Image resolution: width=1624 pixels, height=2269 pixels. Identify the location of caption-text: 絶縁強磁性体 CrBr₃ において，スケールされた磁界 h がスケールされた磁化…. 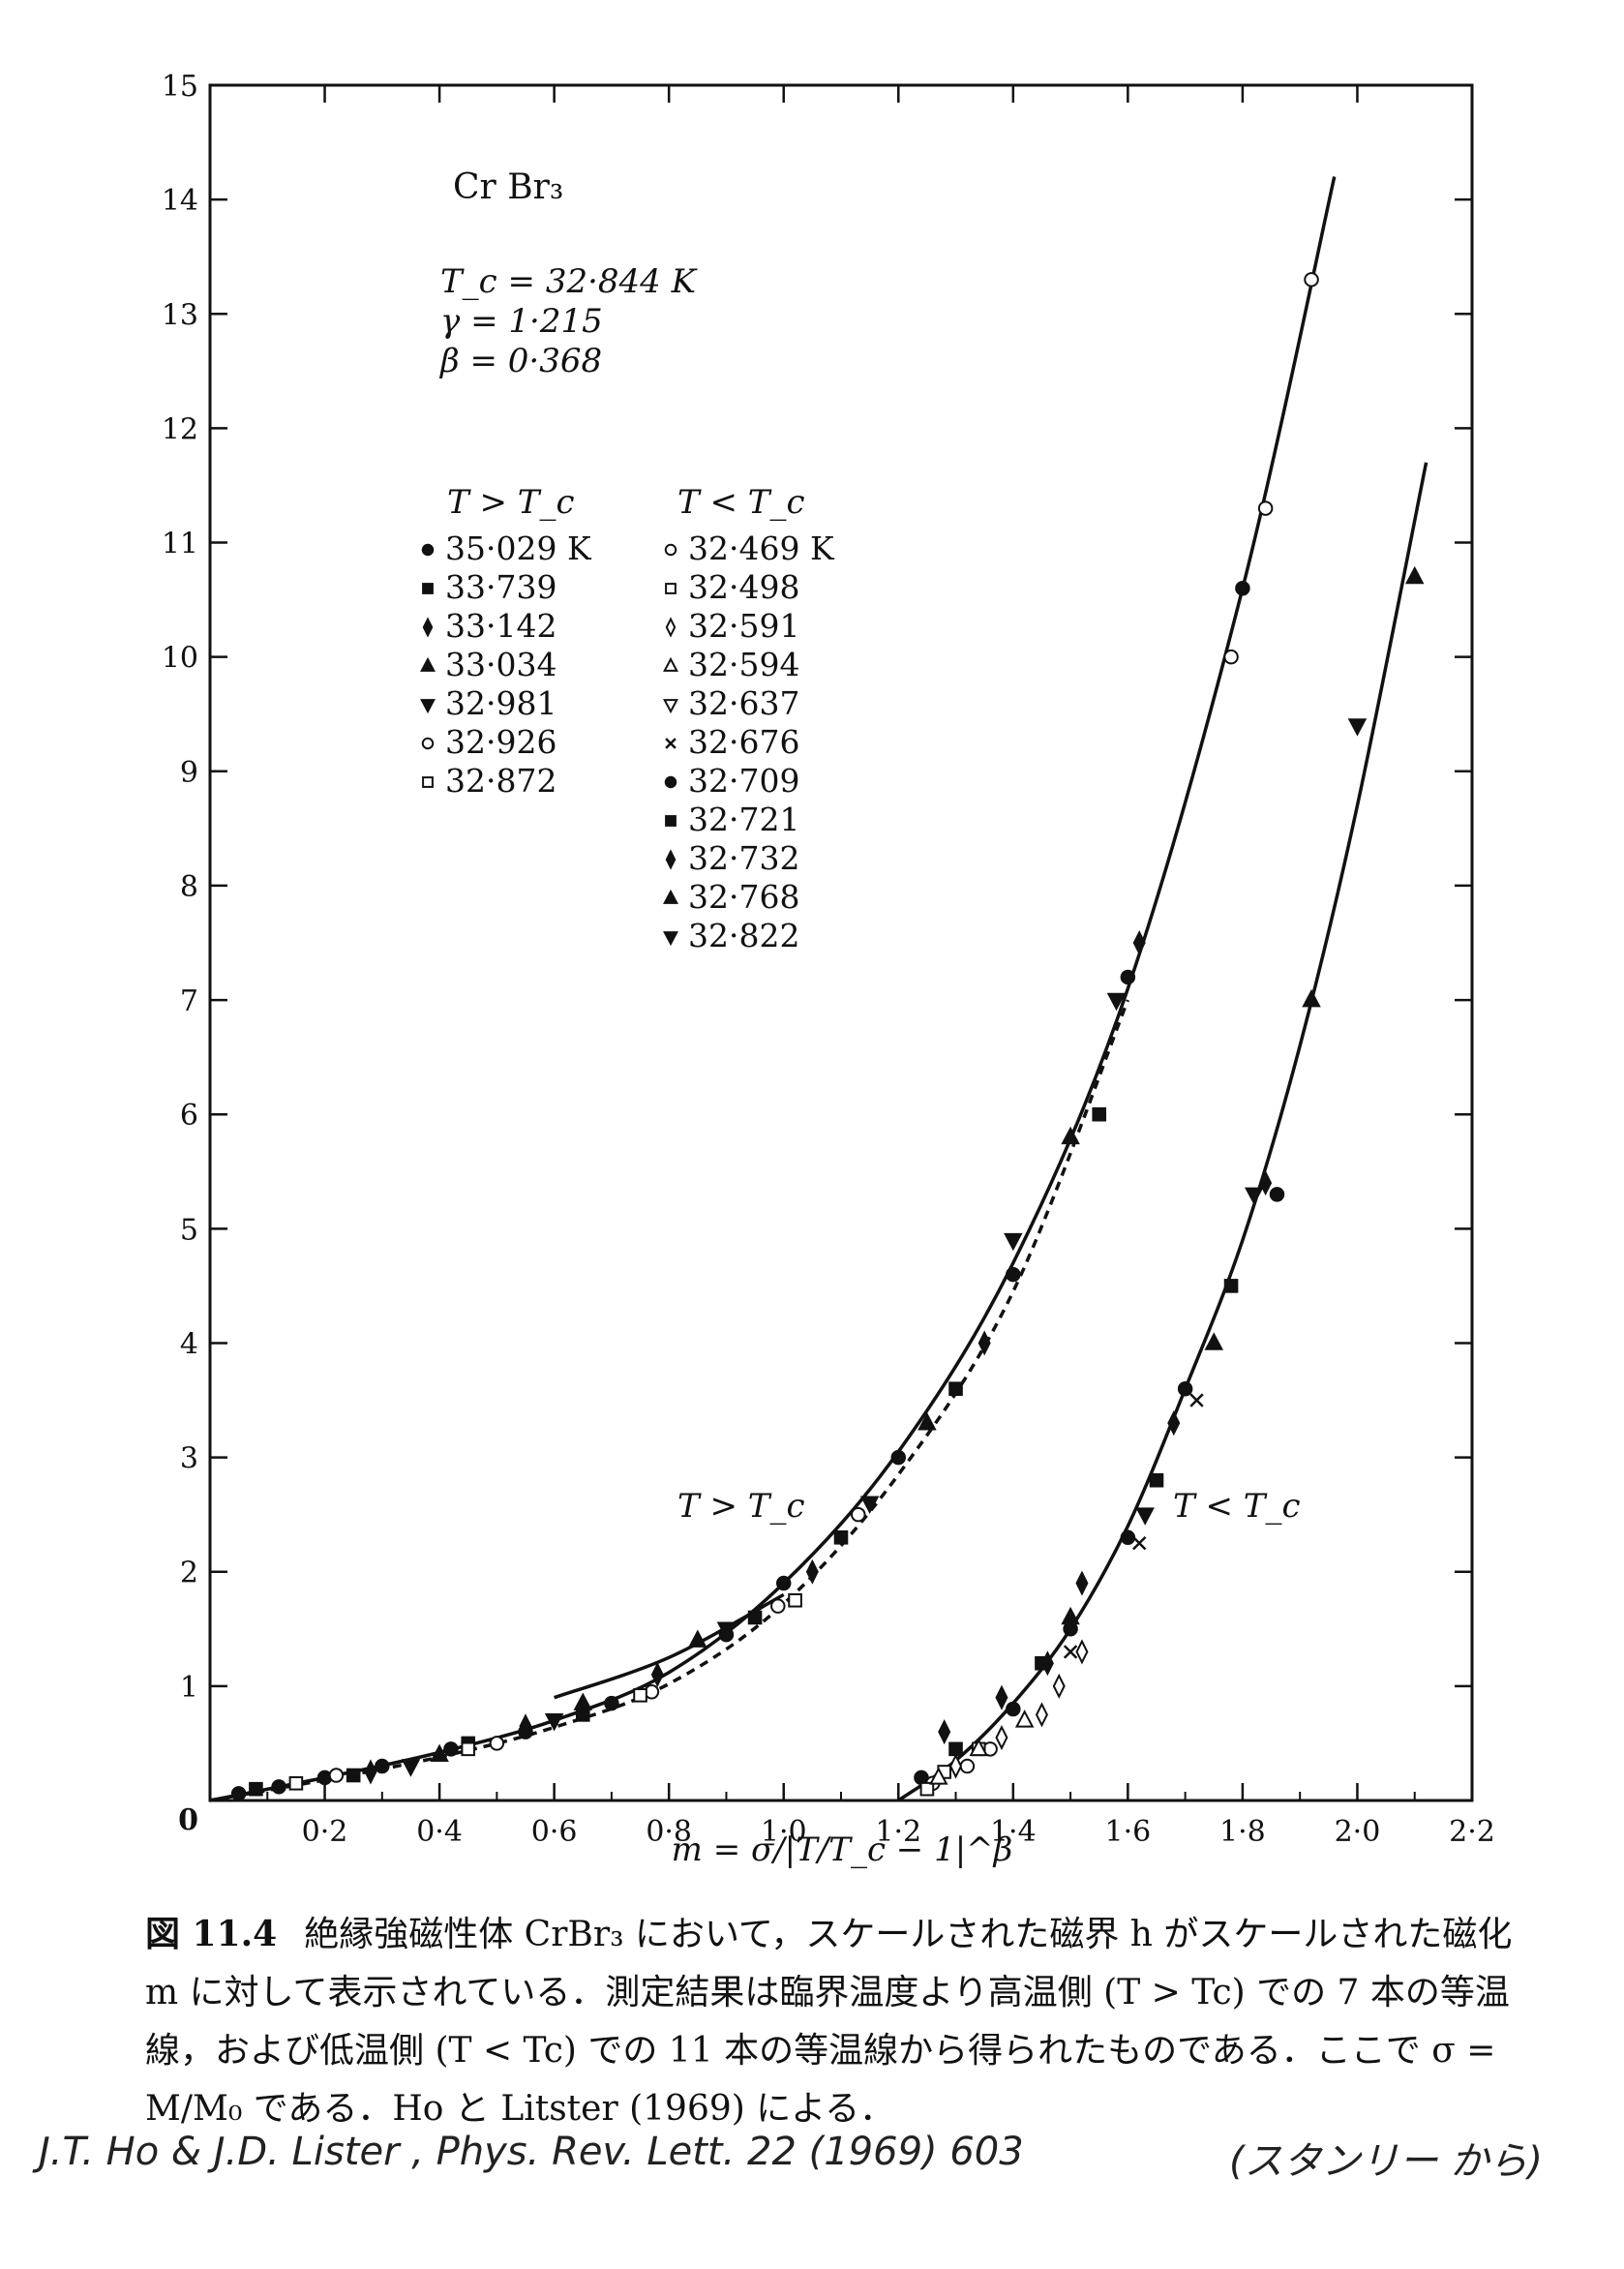
(829, 2022).